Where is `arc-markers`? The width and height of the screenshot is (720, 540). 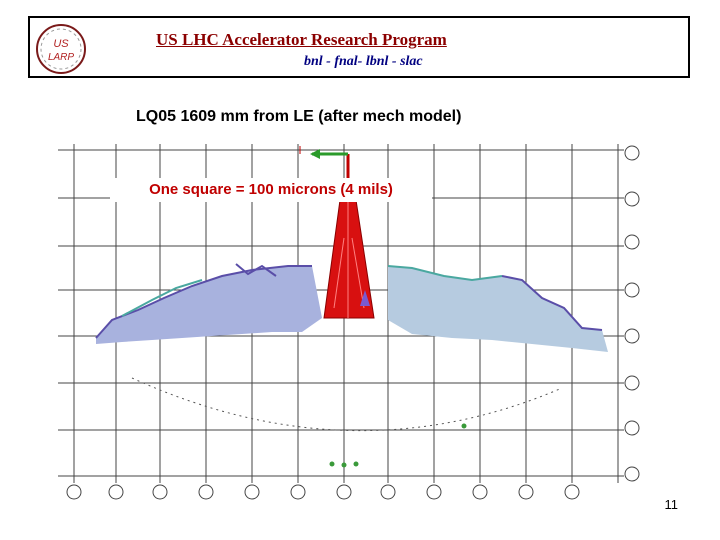 arc-markers is located at coordinates (398, 445).